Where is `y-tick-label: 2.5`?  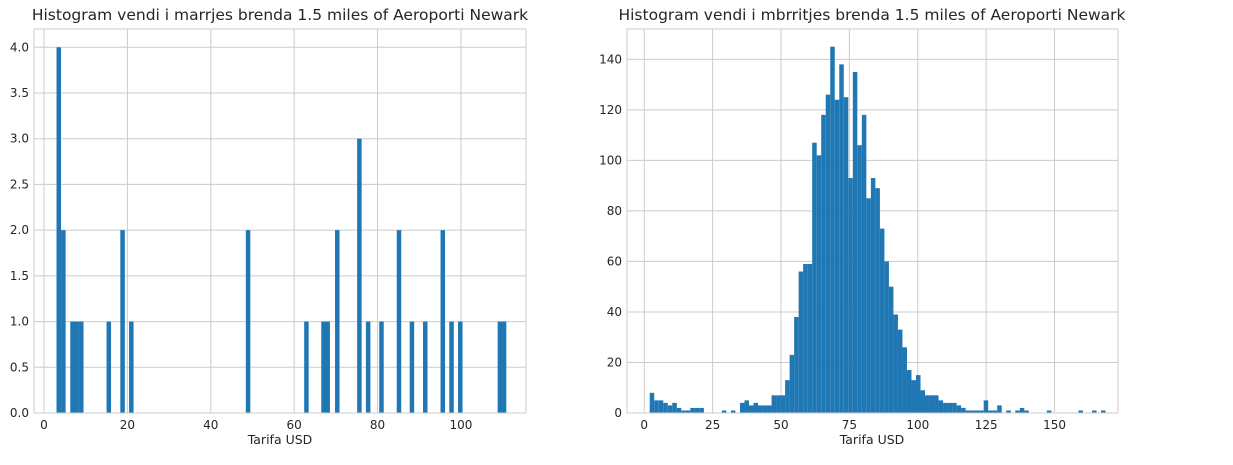
y-tick-label: 2.5 is located at coordinates (19, 184).